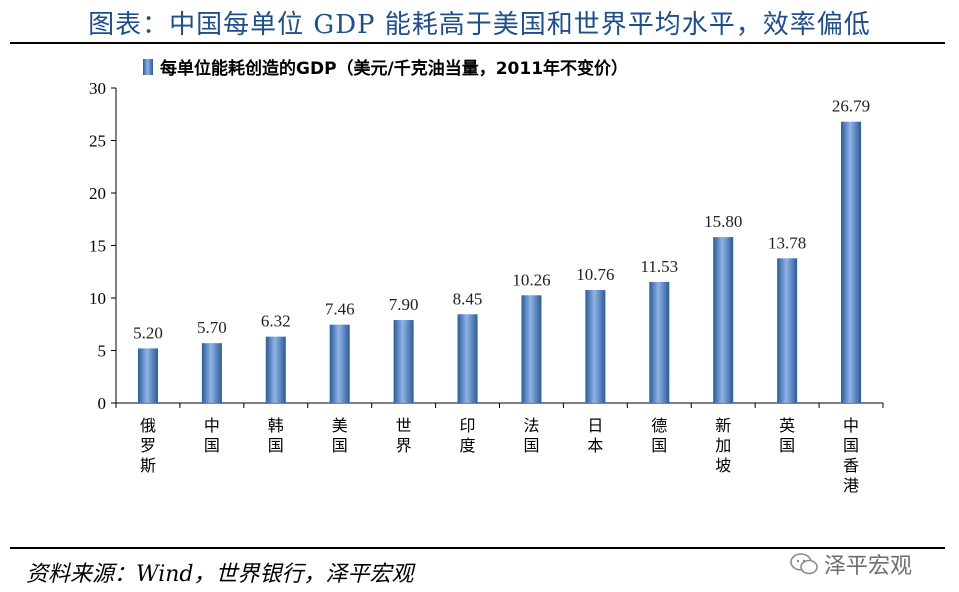 The image size is (959, 592). I want to click on data-label: 8.45, so click(468, 298).